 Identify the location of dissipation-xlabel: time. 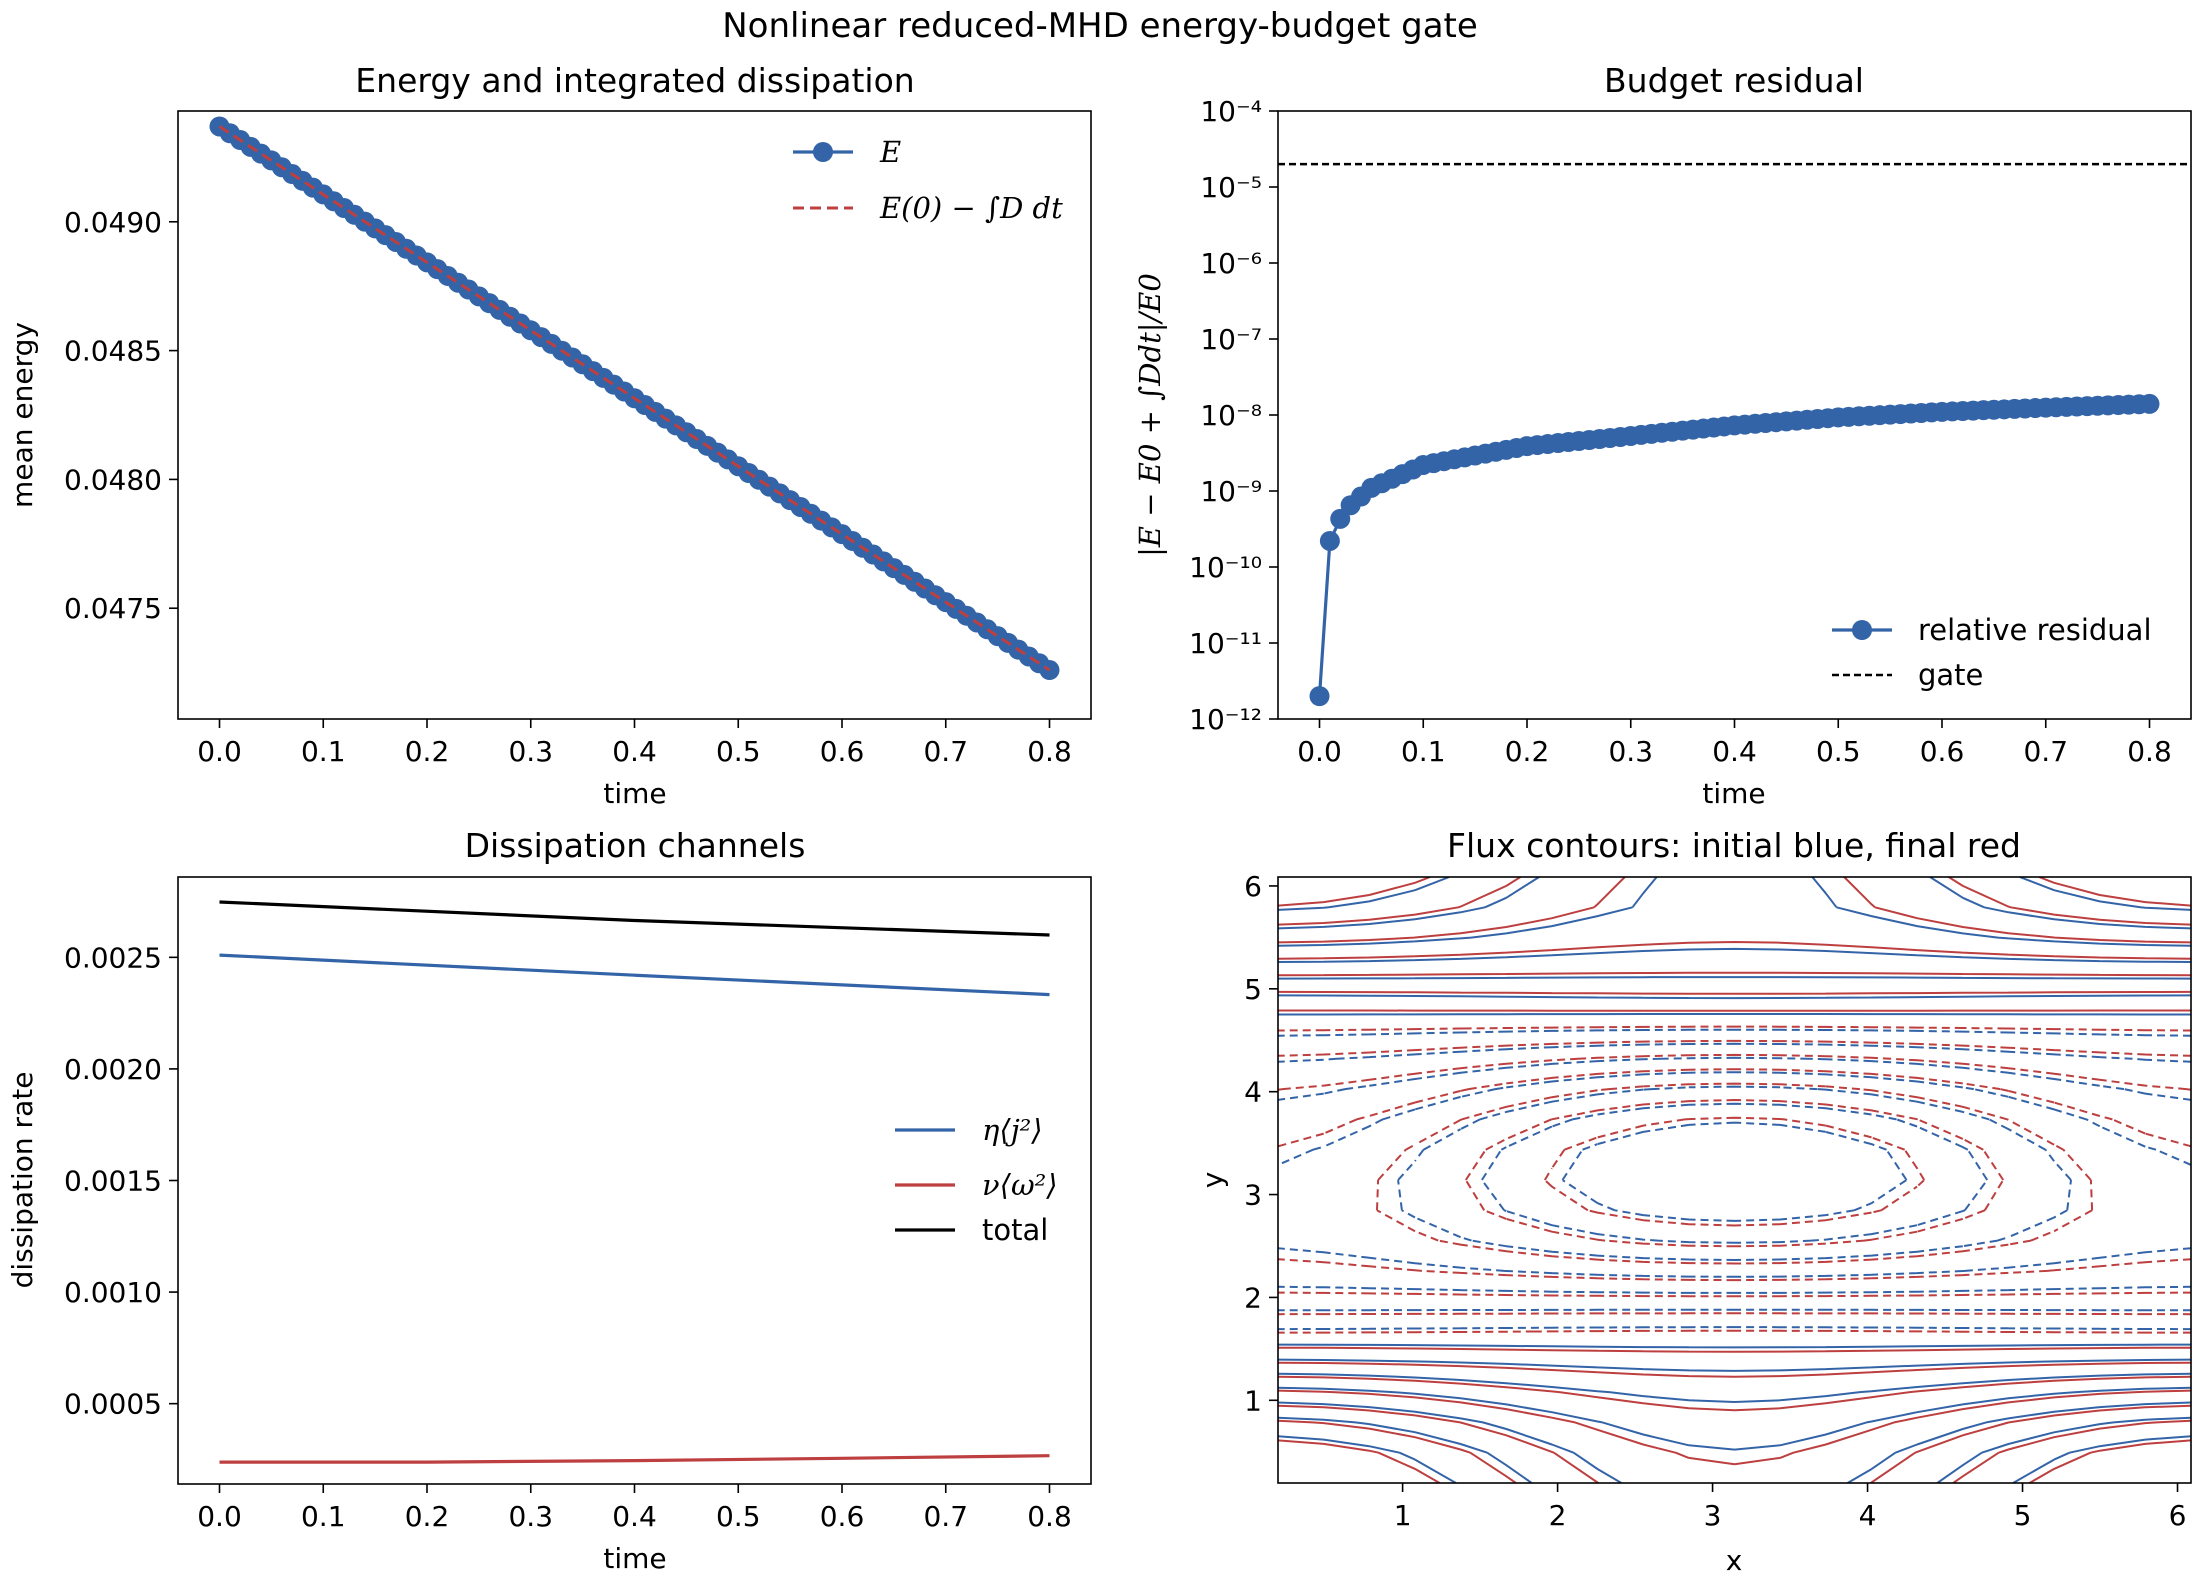
(634, 1558).